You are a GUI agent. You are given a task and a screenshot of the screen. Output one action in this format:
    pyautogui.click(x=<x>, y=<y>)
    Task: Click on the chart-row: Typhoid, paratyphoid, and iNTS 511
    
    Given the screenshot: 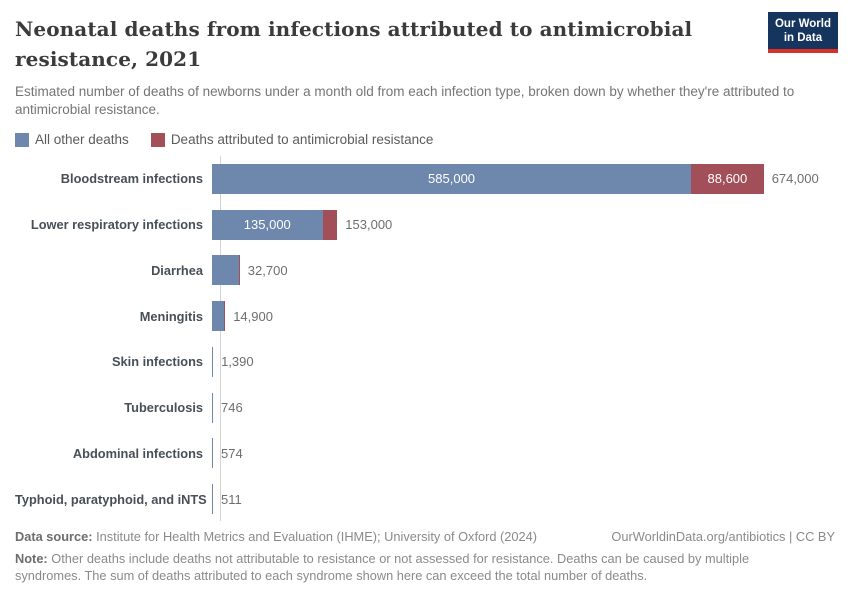 What is the action you would take?
    pyautogui.click(x=425, y=499)
    